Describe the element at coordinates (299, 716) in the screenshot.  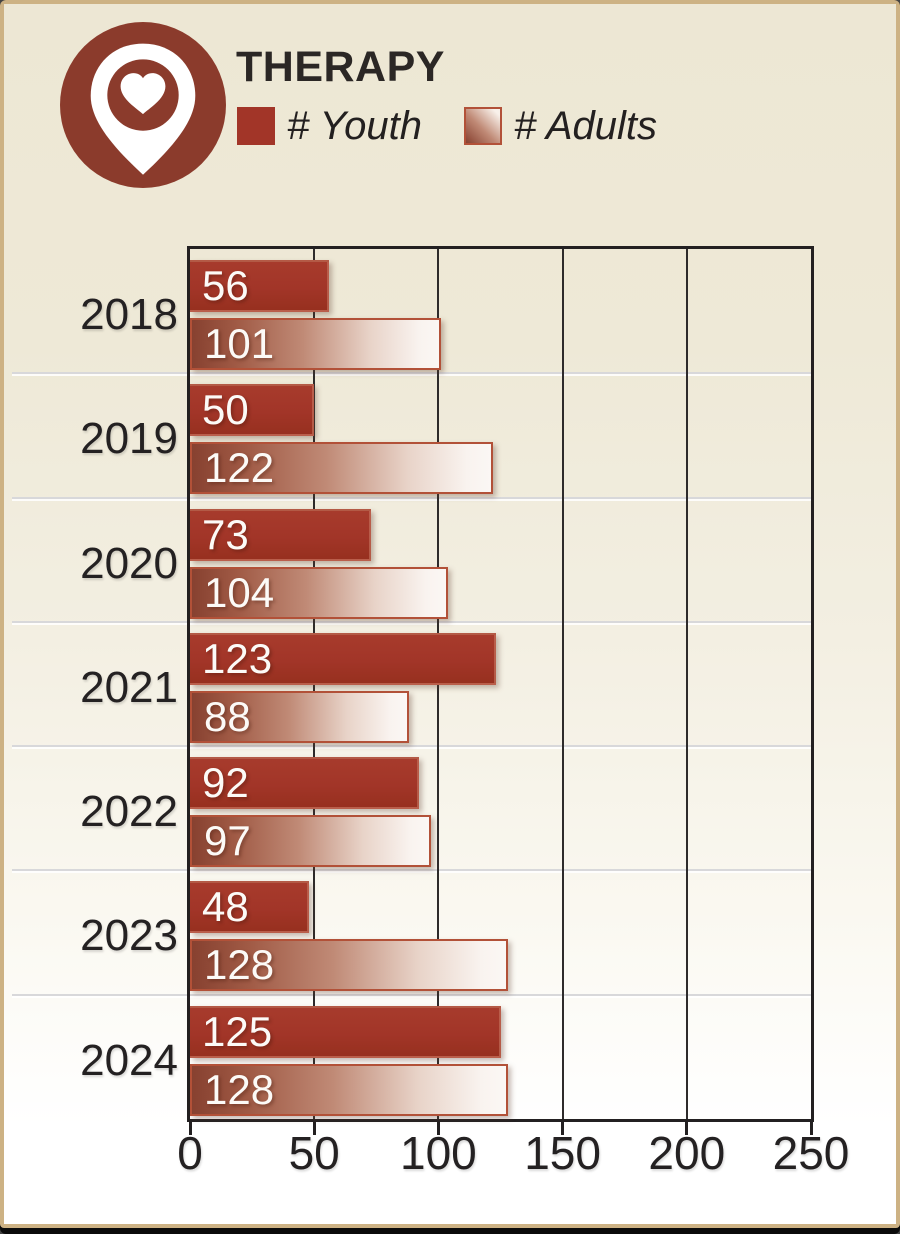
I see `bar-adults-2021: 88` at that location.